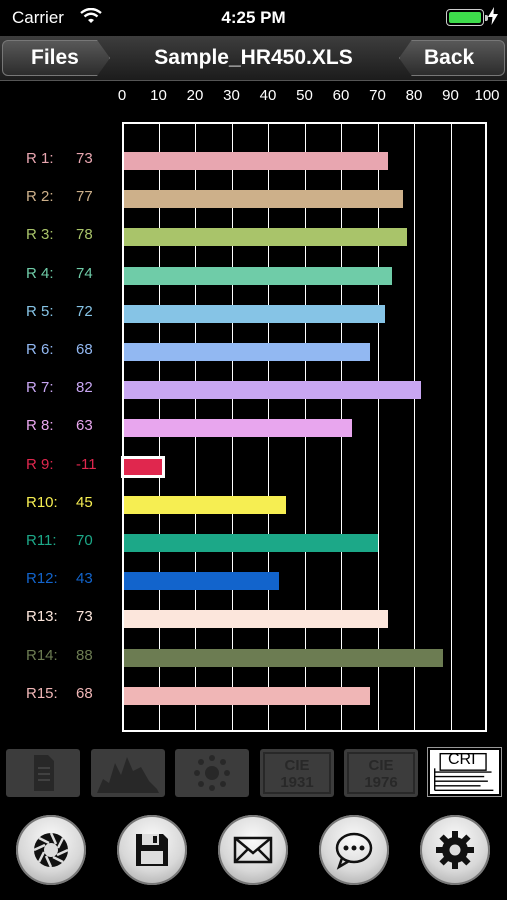  I want to click on tool-cie1931: CIE 1931, so click(297, 773).